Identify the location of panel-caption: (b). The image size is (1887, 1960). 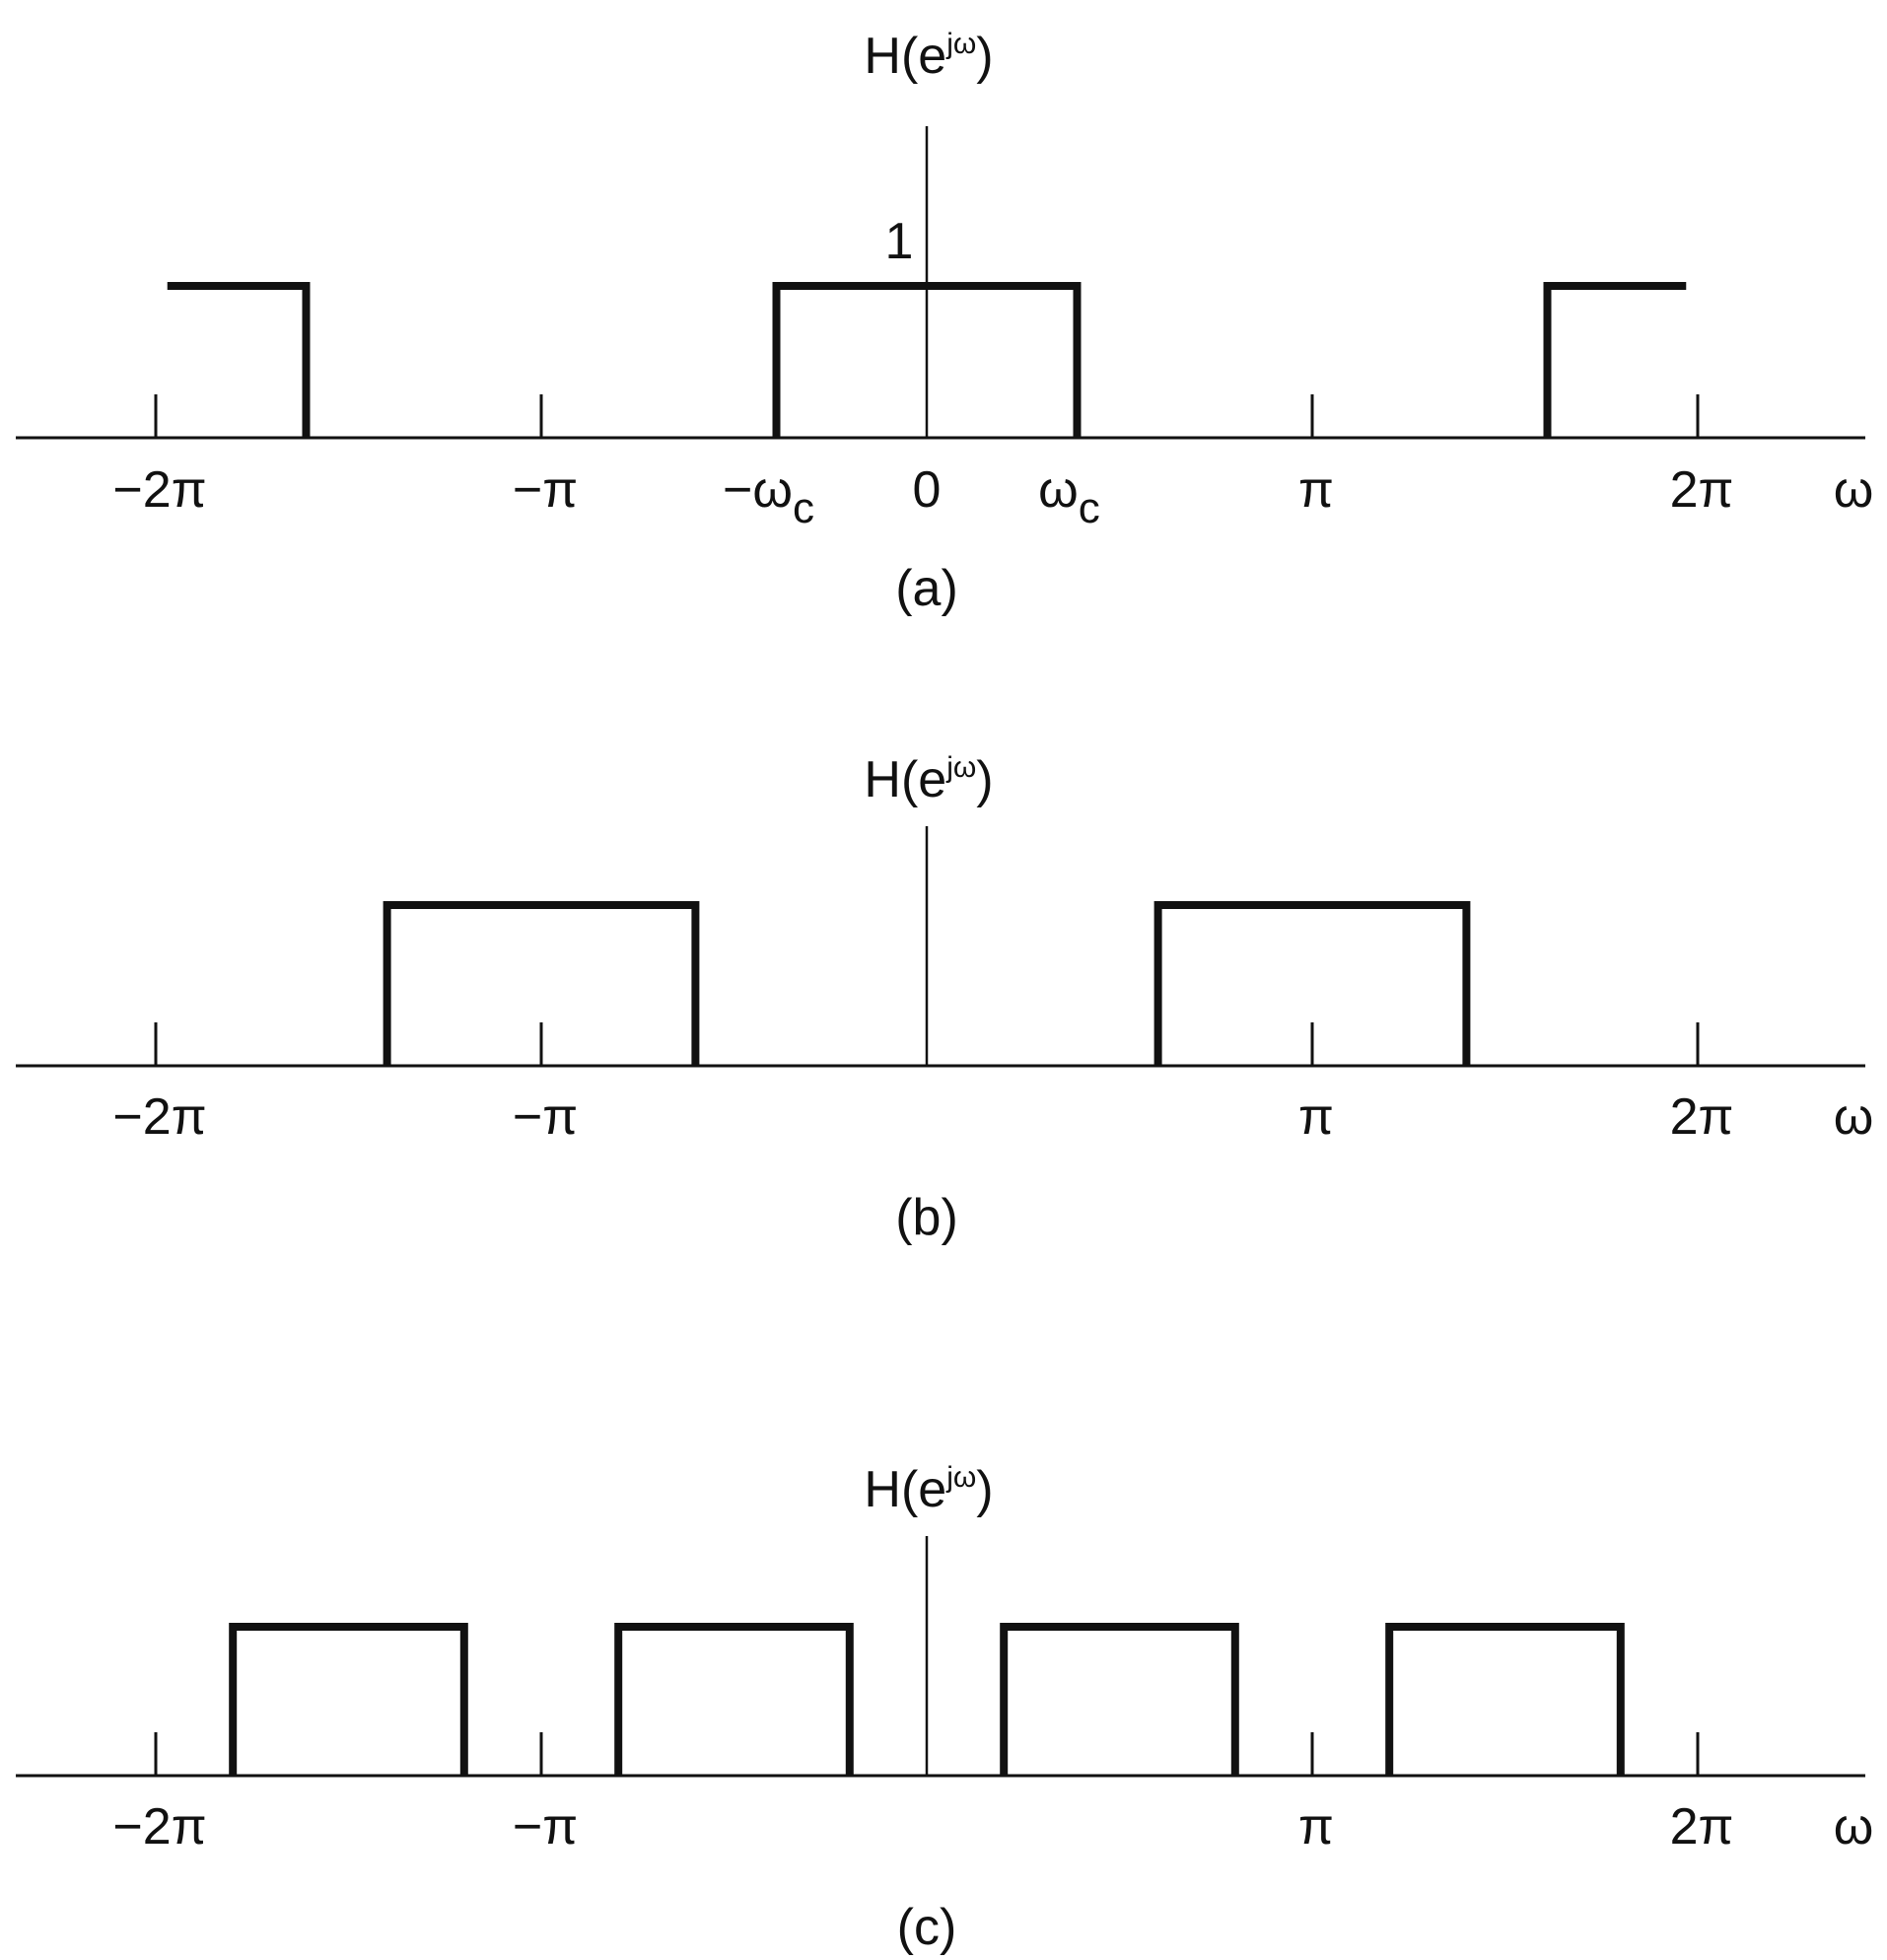
(926, 1217).